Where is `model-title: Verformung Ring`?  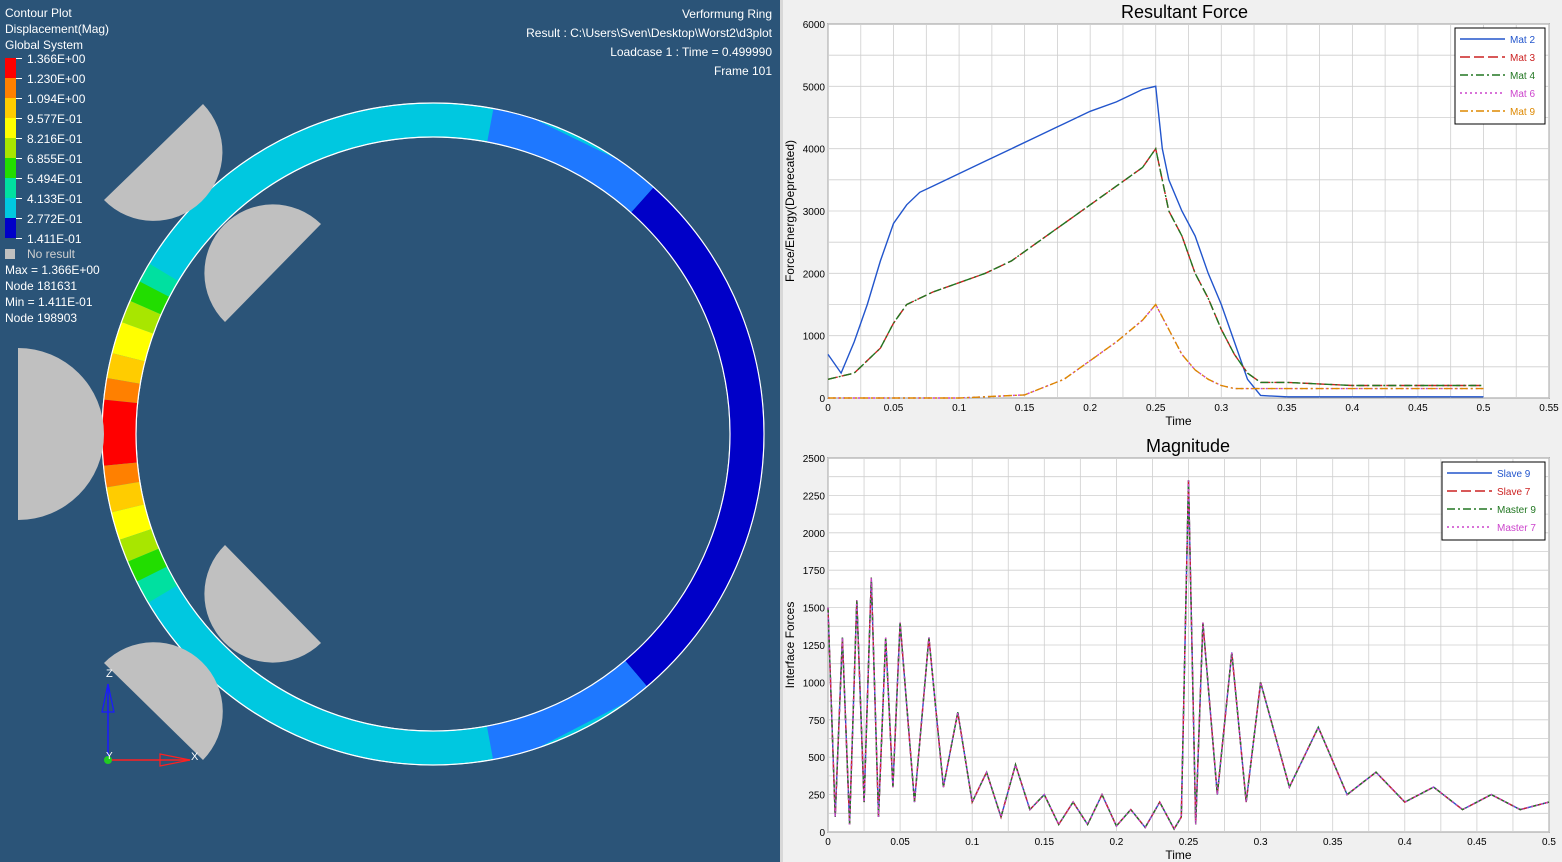
model-title: Verformung Ring is located at coordinates (726, 14).